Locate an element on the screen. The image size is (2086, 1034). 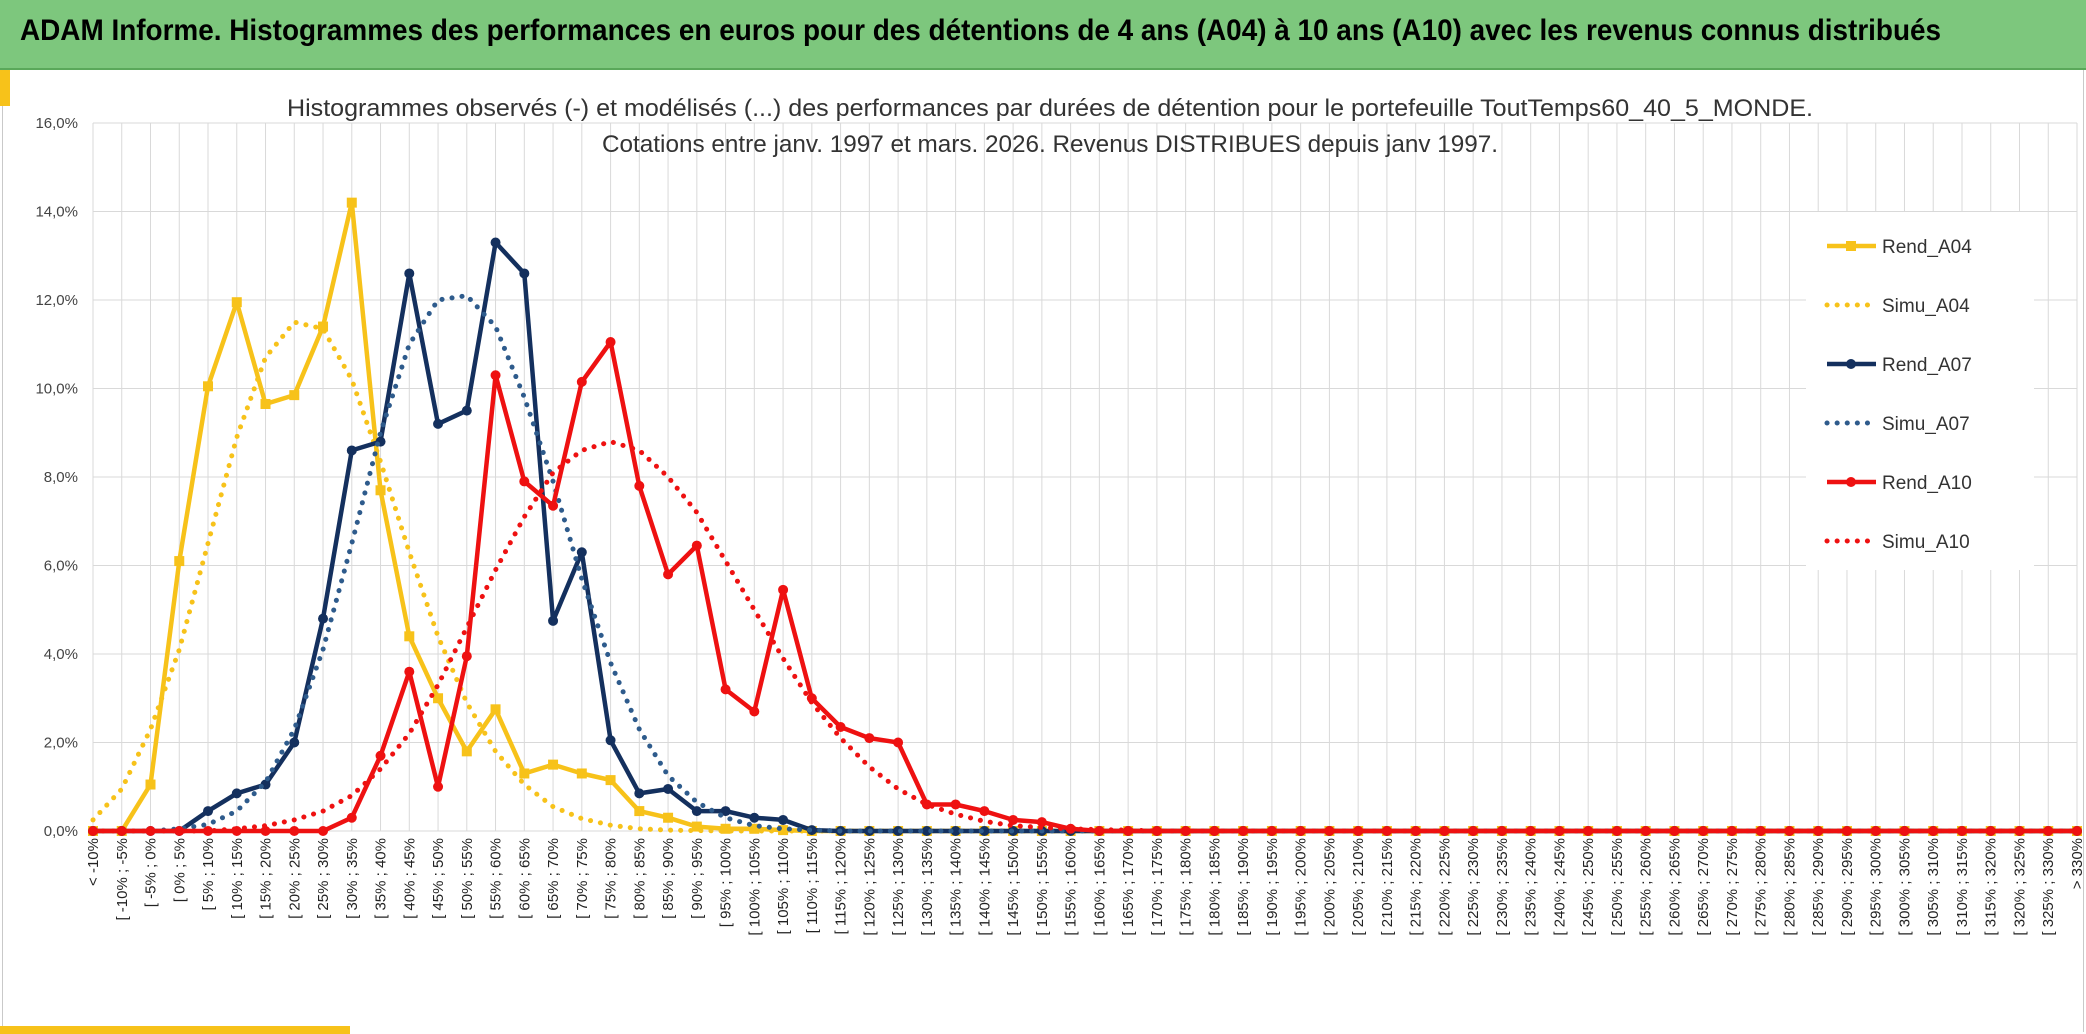
x-tick-label: [ 65% ; 70% is located at coordinates (553, 878).